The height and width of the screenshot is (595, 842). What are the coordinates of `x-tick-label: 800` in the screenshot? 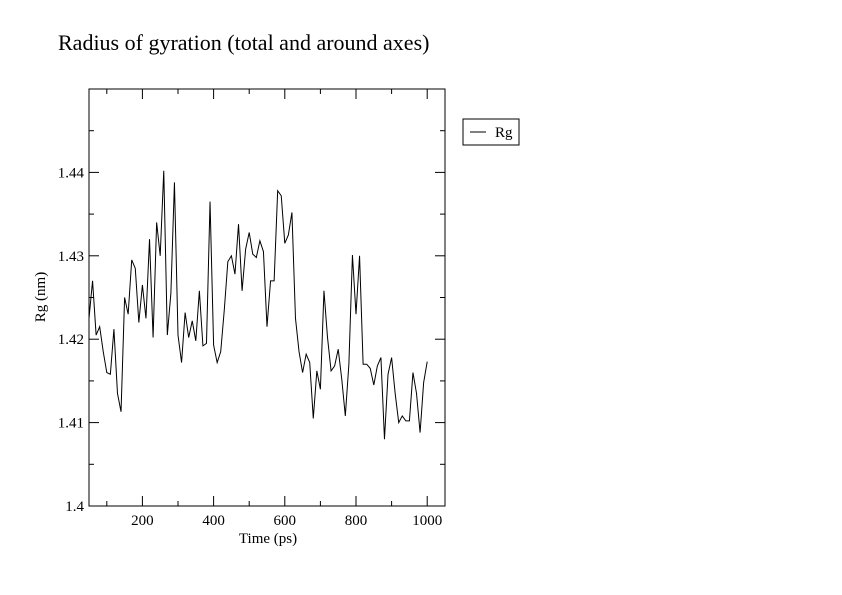 It's located at (356, 521).